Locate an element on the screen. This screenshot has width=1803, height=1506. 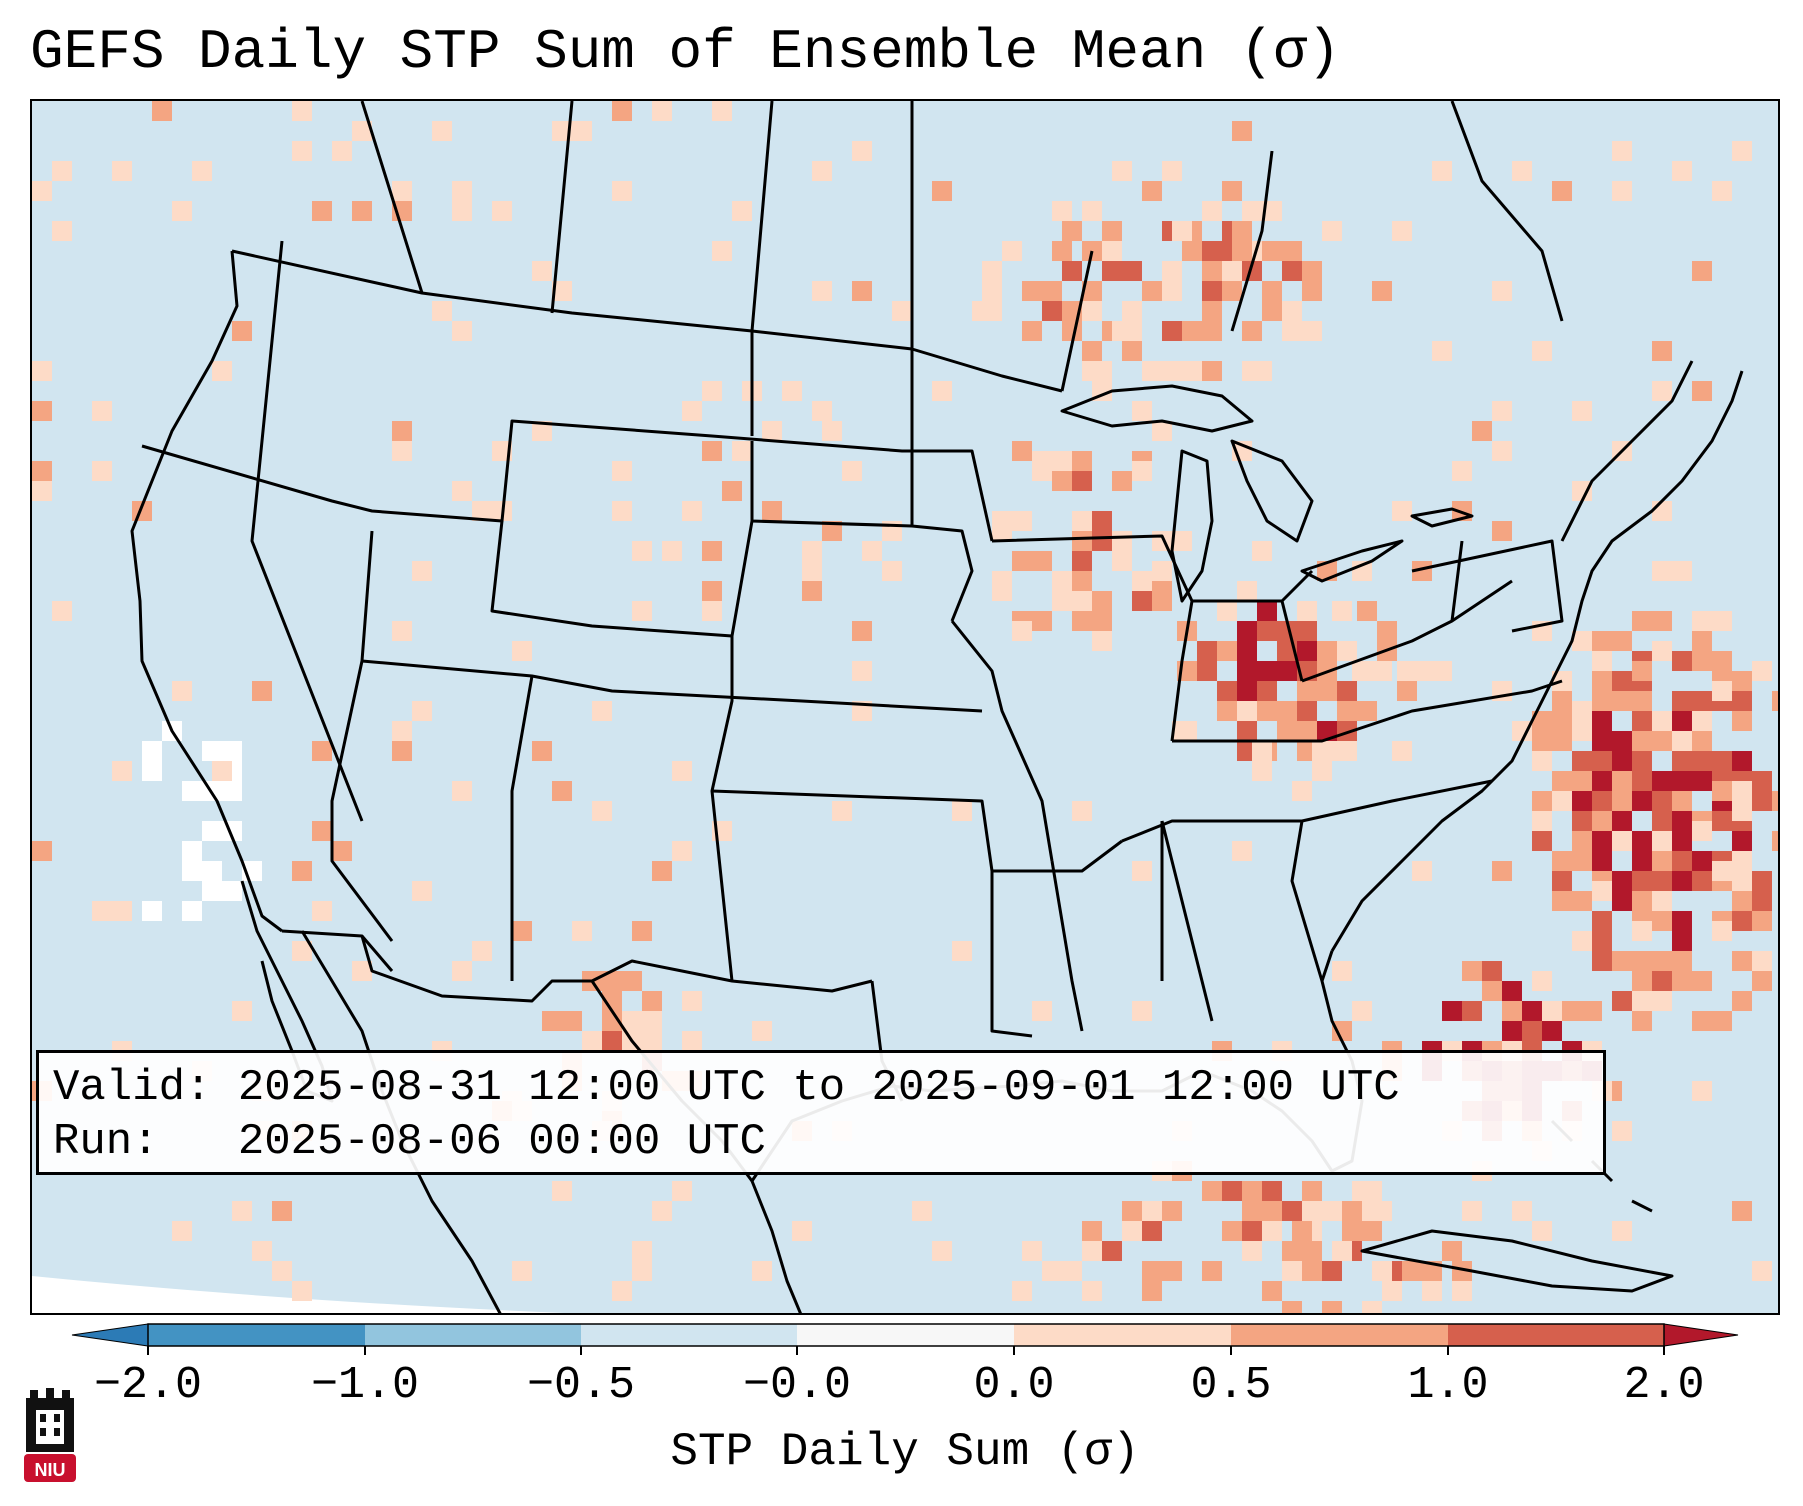
lake-huron is located at coordinates (1272, 491).